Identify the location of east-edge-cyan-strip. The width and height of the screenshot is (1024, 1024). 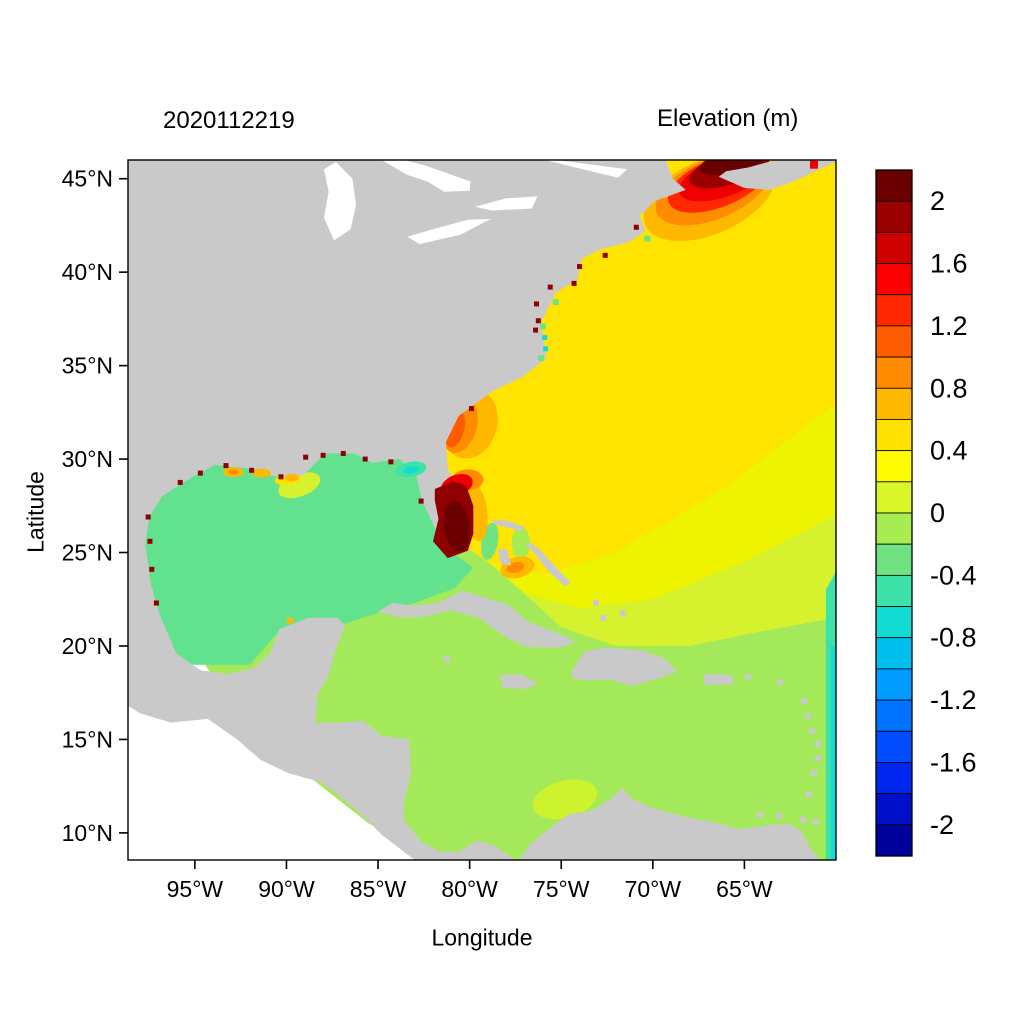
(833, 753).